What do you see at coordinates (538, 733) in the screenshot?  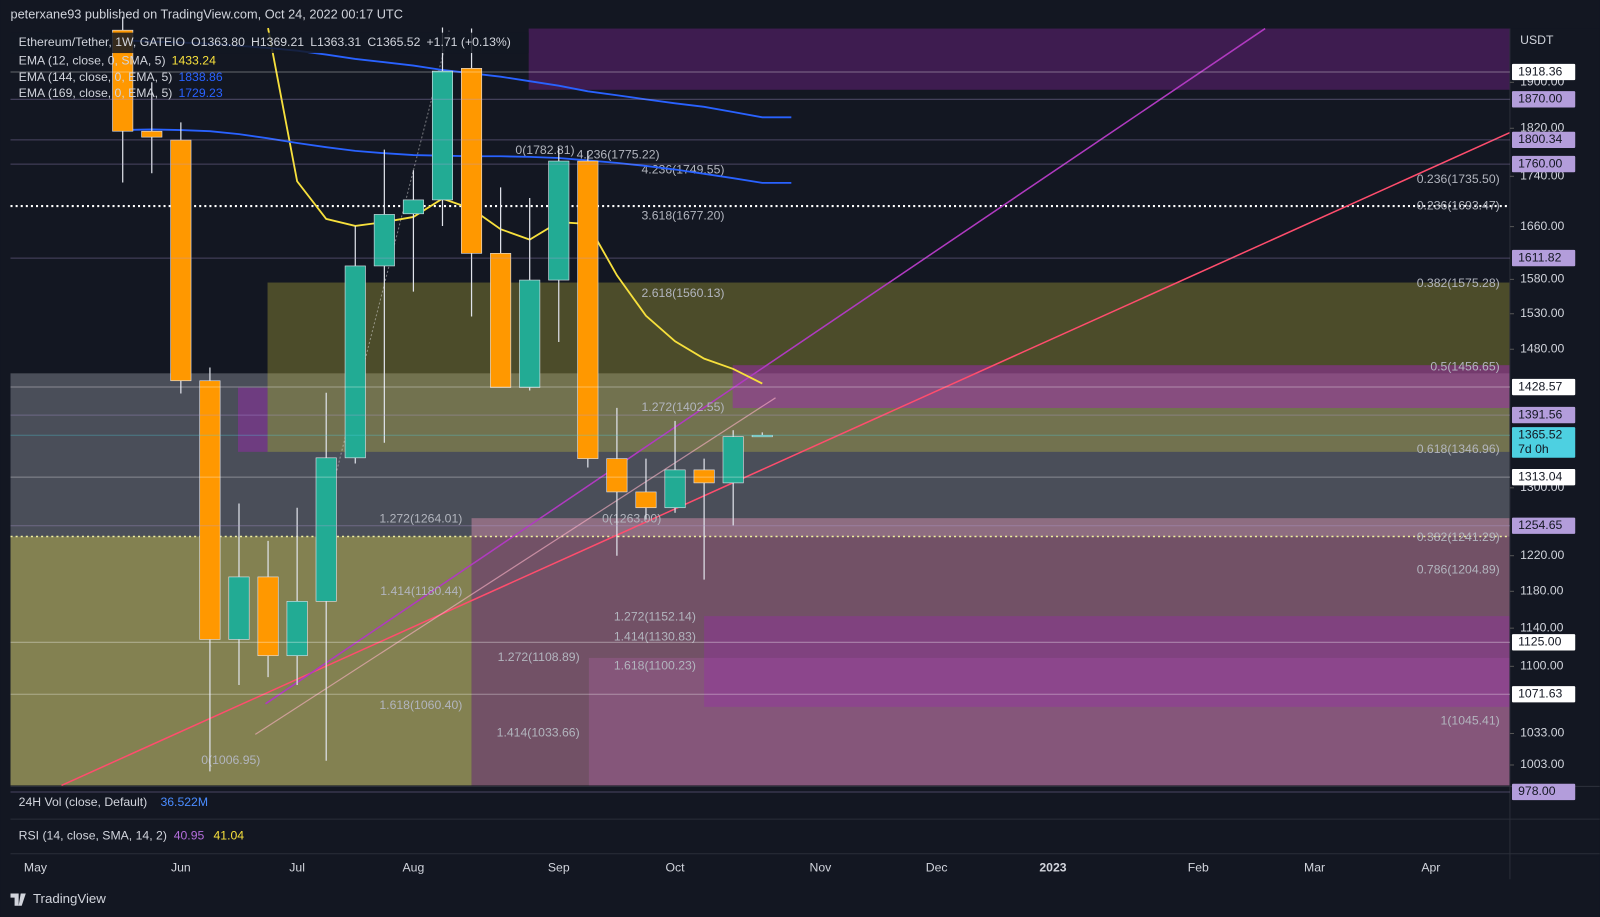 I see `fib-label: 1.414(1033.66)` at bounding box center [538, 733].